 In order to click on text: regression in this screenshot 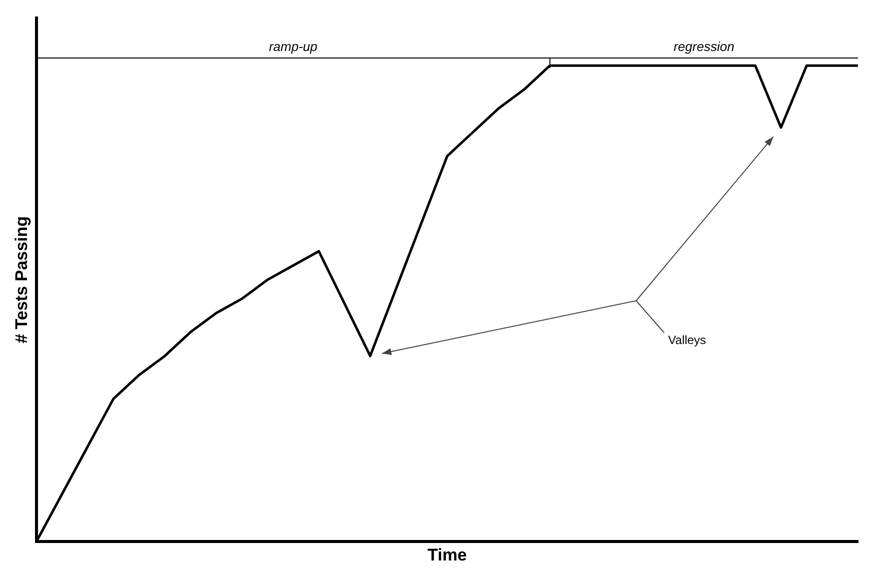, I will do `click(704, 46)`.